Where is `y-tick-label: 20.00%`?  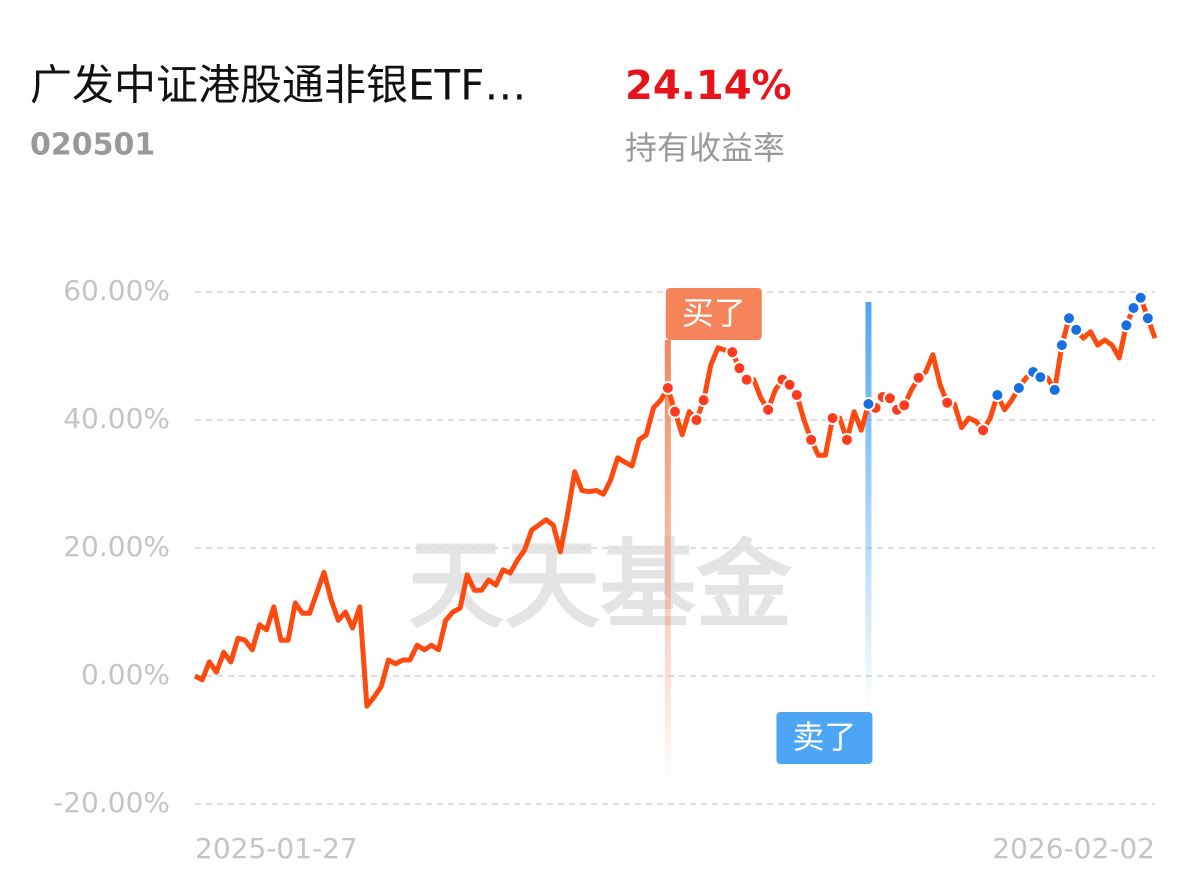
y-tick-label: 20.00% is located at coordinates (116, 546).